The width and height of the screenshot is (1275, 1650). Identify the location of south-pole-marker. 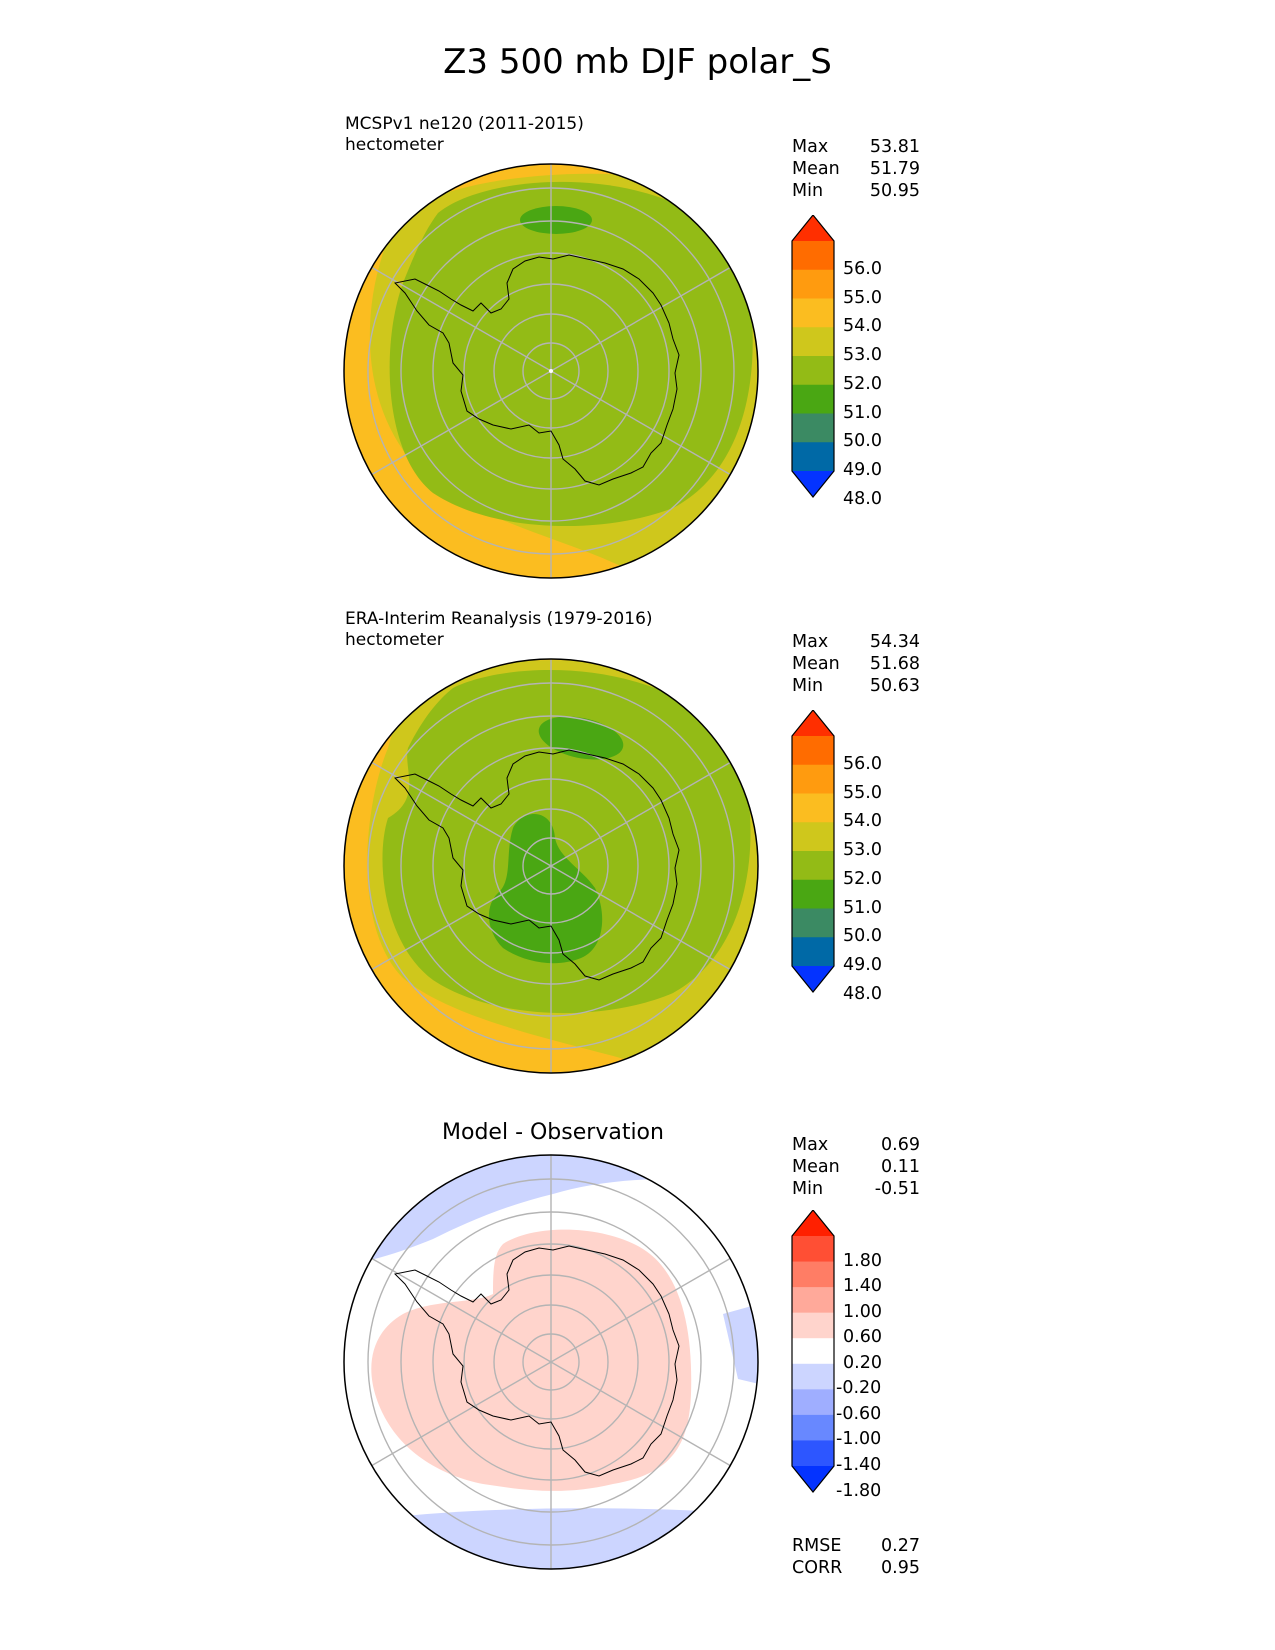
(551, 371).